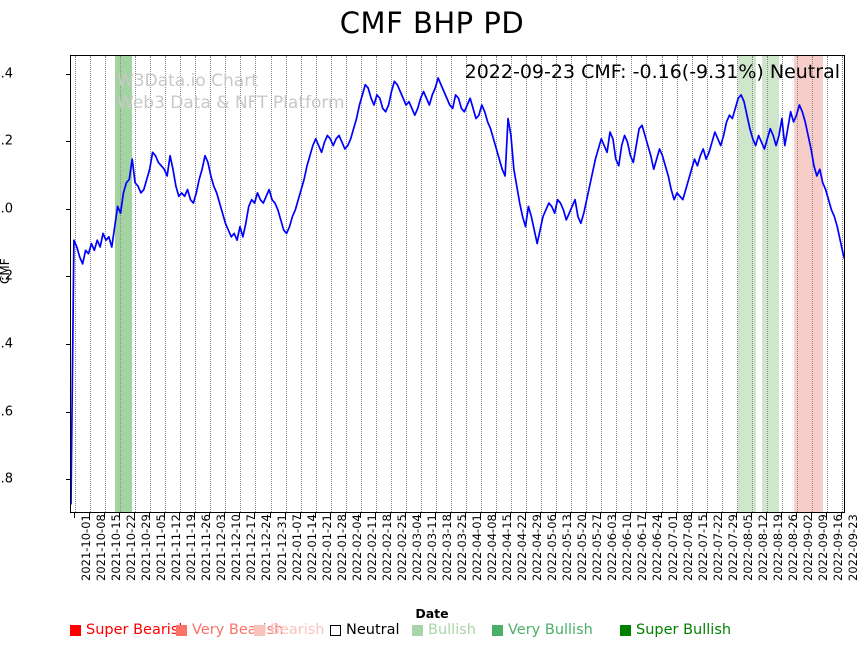 The height and width of the screenshot is (646, 864). I want to click on x-tick-label: 2022-02-04, so click(356, 547).